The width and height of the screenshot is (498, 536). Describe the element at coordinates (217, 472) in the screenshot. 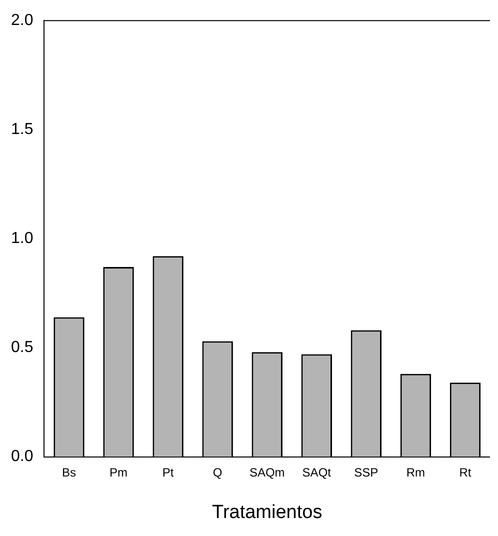

I see `x-tick-label: Q` at that location.